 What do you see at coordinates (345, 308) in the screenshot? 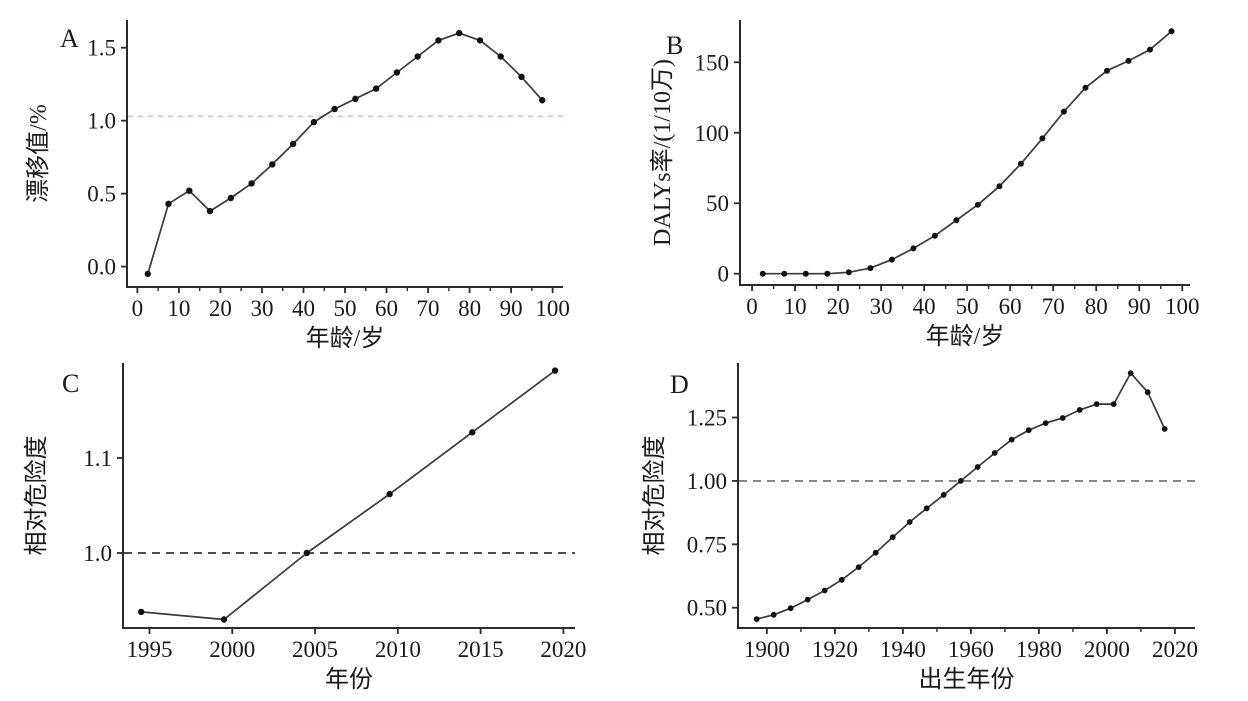
I see `x-tick-label: 50` at bounding box center [345, 308].